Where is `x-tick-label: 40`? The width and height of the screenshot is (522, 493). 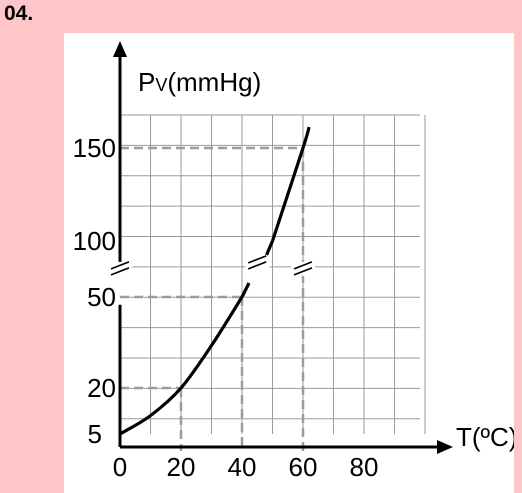 x-tick-label: 40 is located at coordinates (242, 467).